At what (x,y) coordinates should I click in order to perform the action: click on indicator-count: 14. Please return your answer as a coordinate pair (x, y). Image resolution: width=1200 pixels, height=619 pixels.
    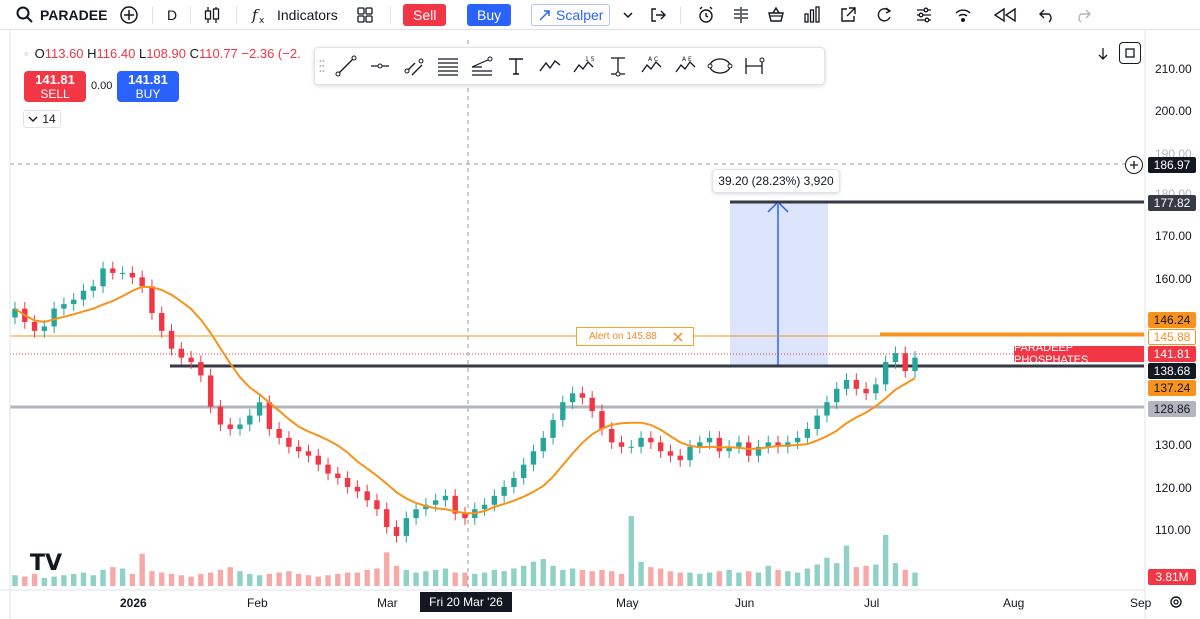
    Looking at the image, I should click on (49, 119).